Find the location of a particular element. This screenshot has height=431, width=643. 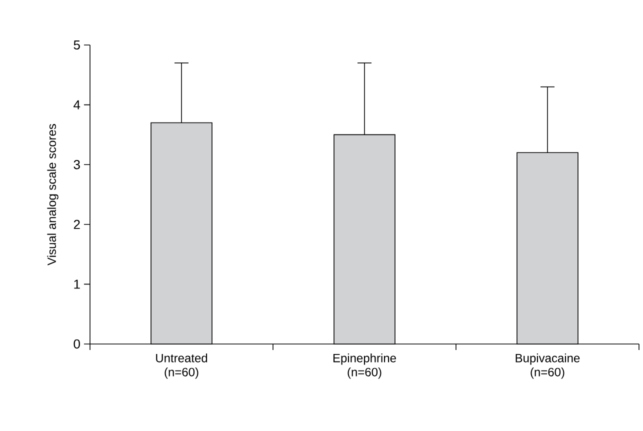

y-tick-label: 4 is located at coordinates (77, 105).